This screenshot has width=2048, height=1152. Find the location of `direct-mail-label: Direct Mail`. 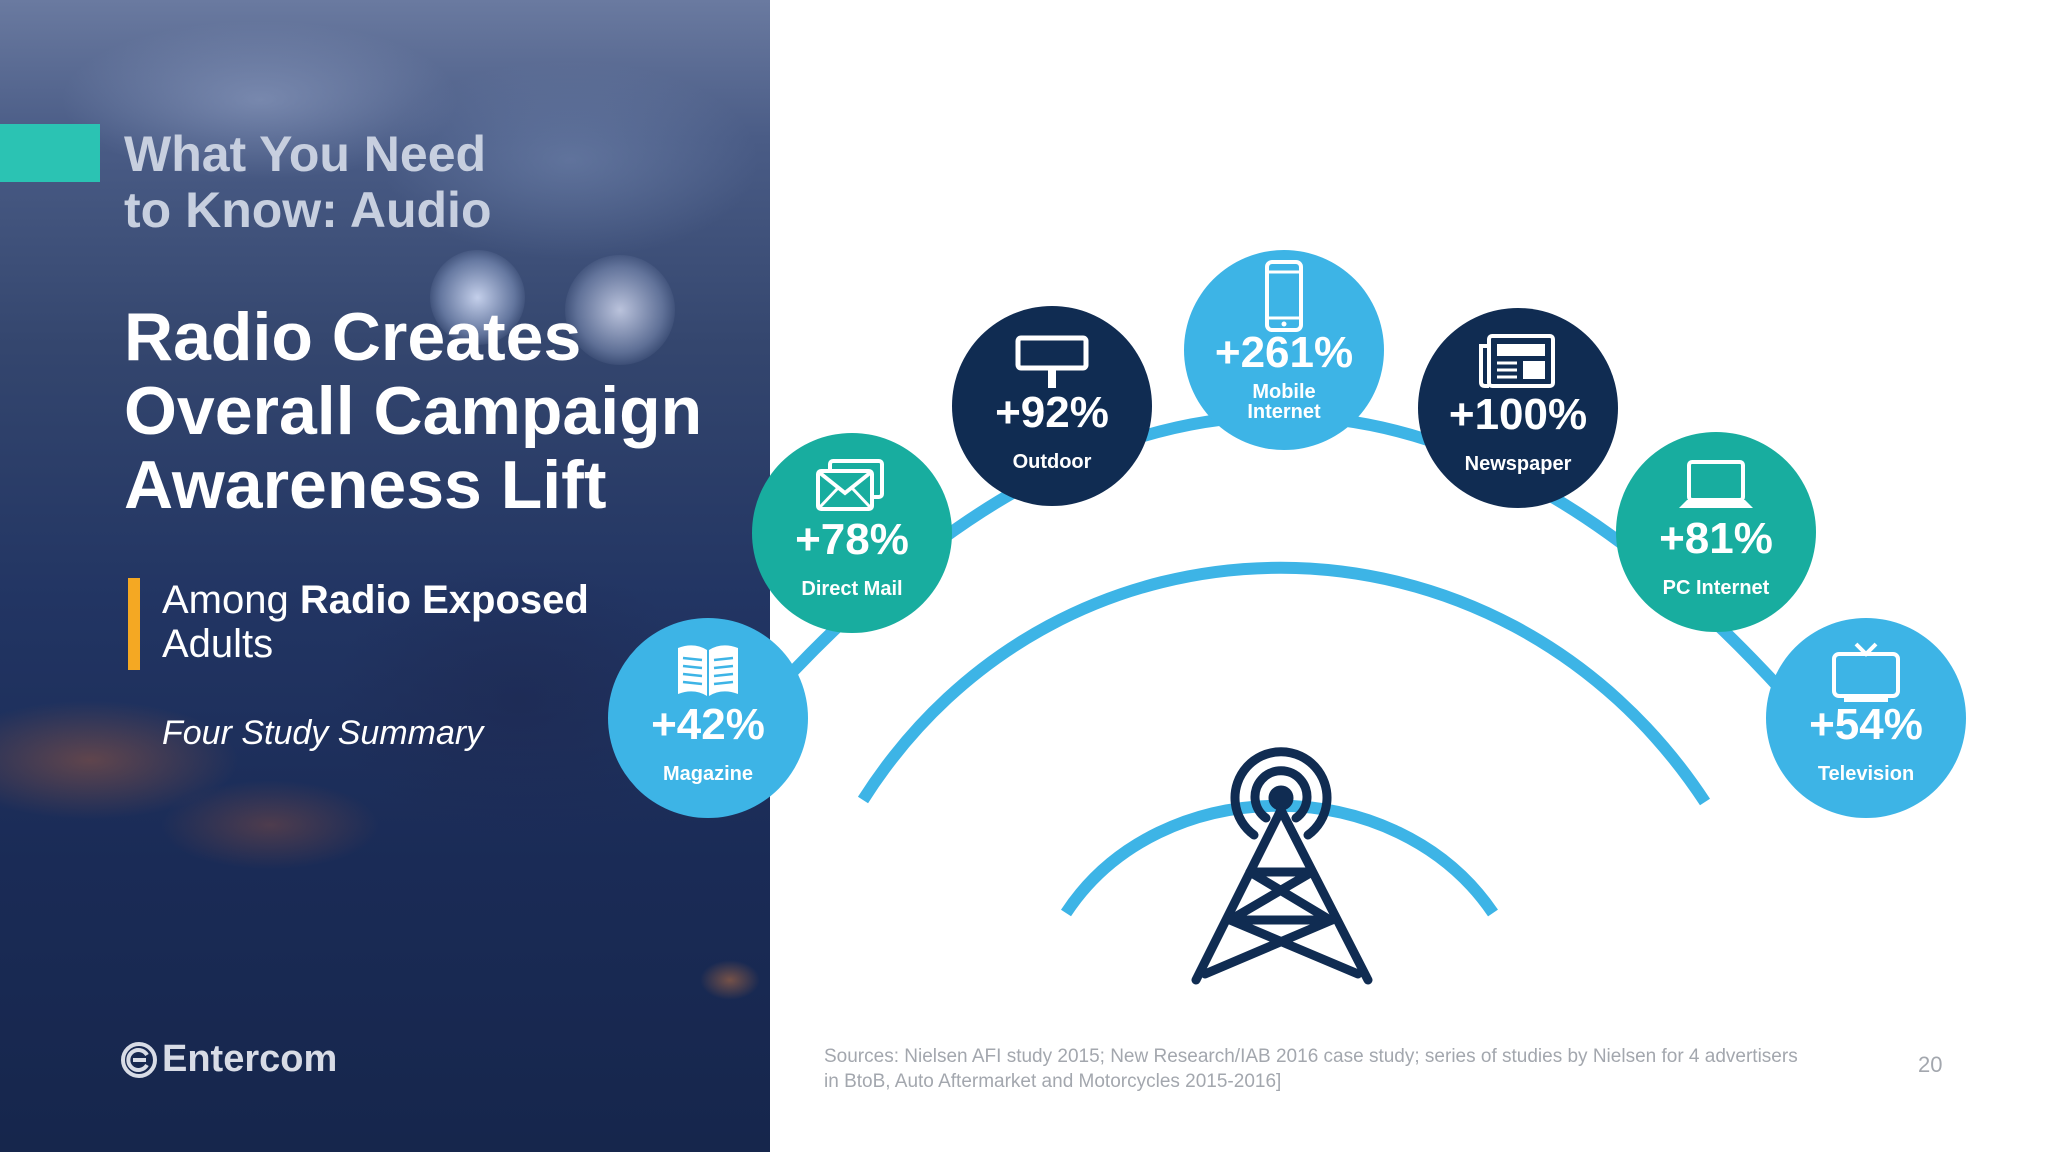

direct-mail-label: Direct Mail is located at coordinates (852, 589).